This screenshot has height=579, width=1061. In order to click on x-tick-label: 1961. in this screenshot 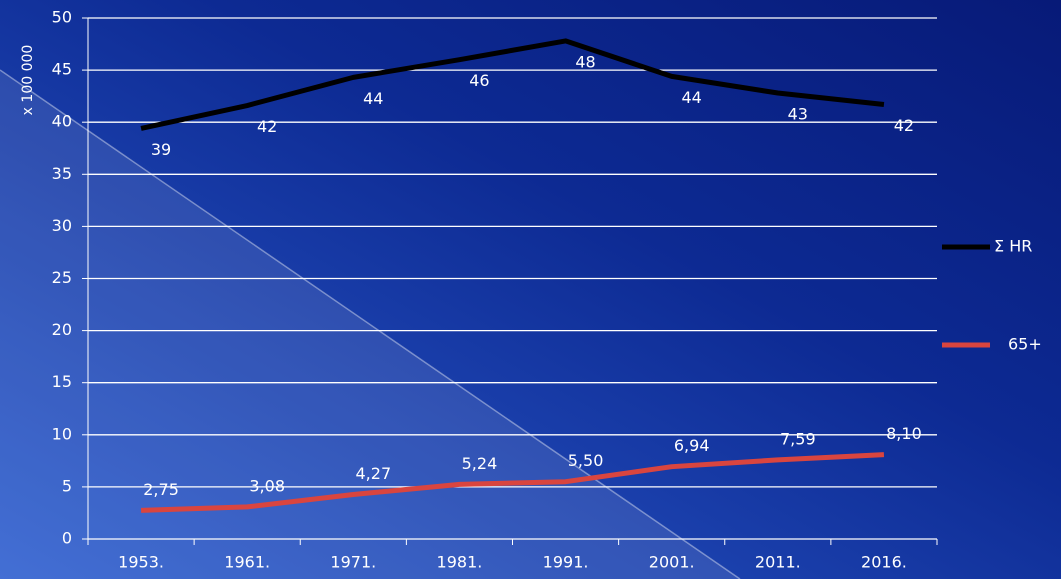, I will do `click(247, 562)`.